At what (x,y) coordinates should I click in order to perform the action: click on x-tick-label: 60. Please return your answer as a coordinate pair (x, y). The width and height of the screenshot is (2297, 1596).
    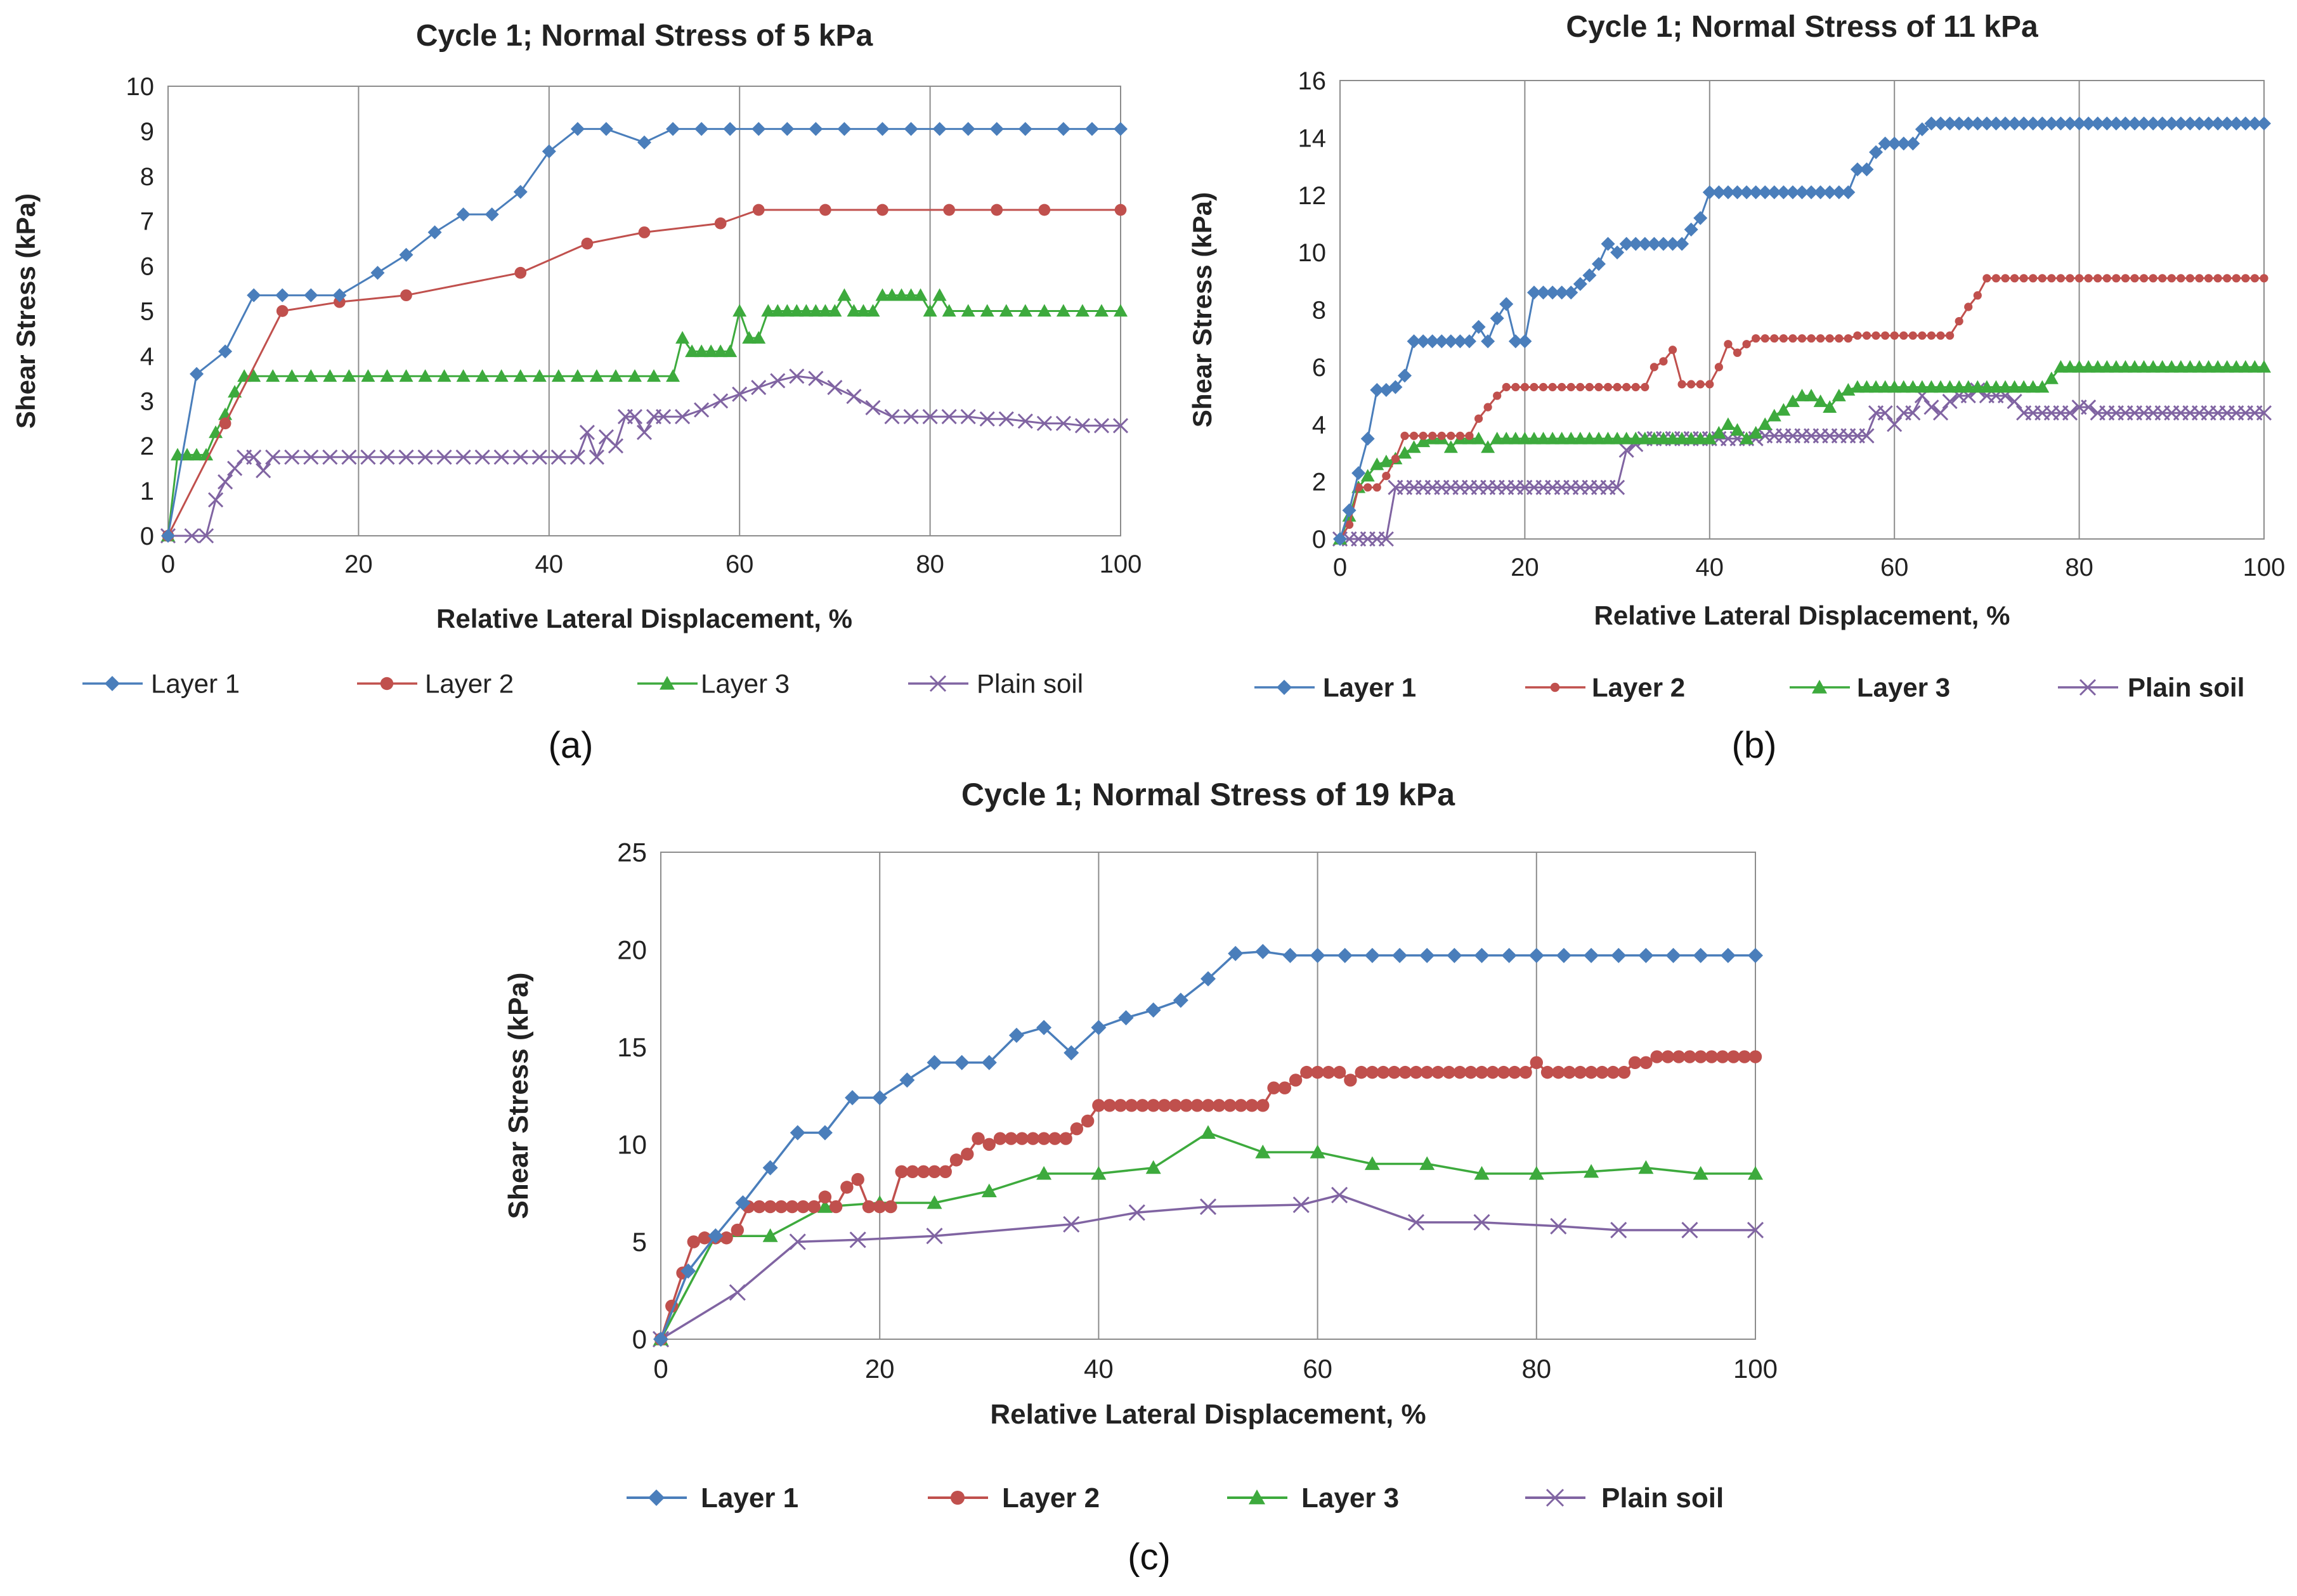
    Looking at the image, I should click on (1317, 1369).